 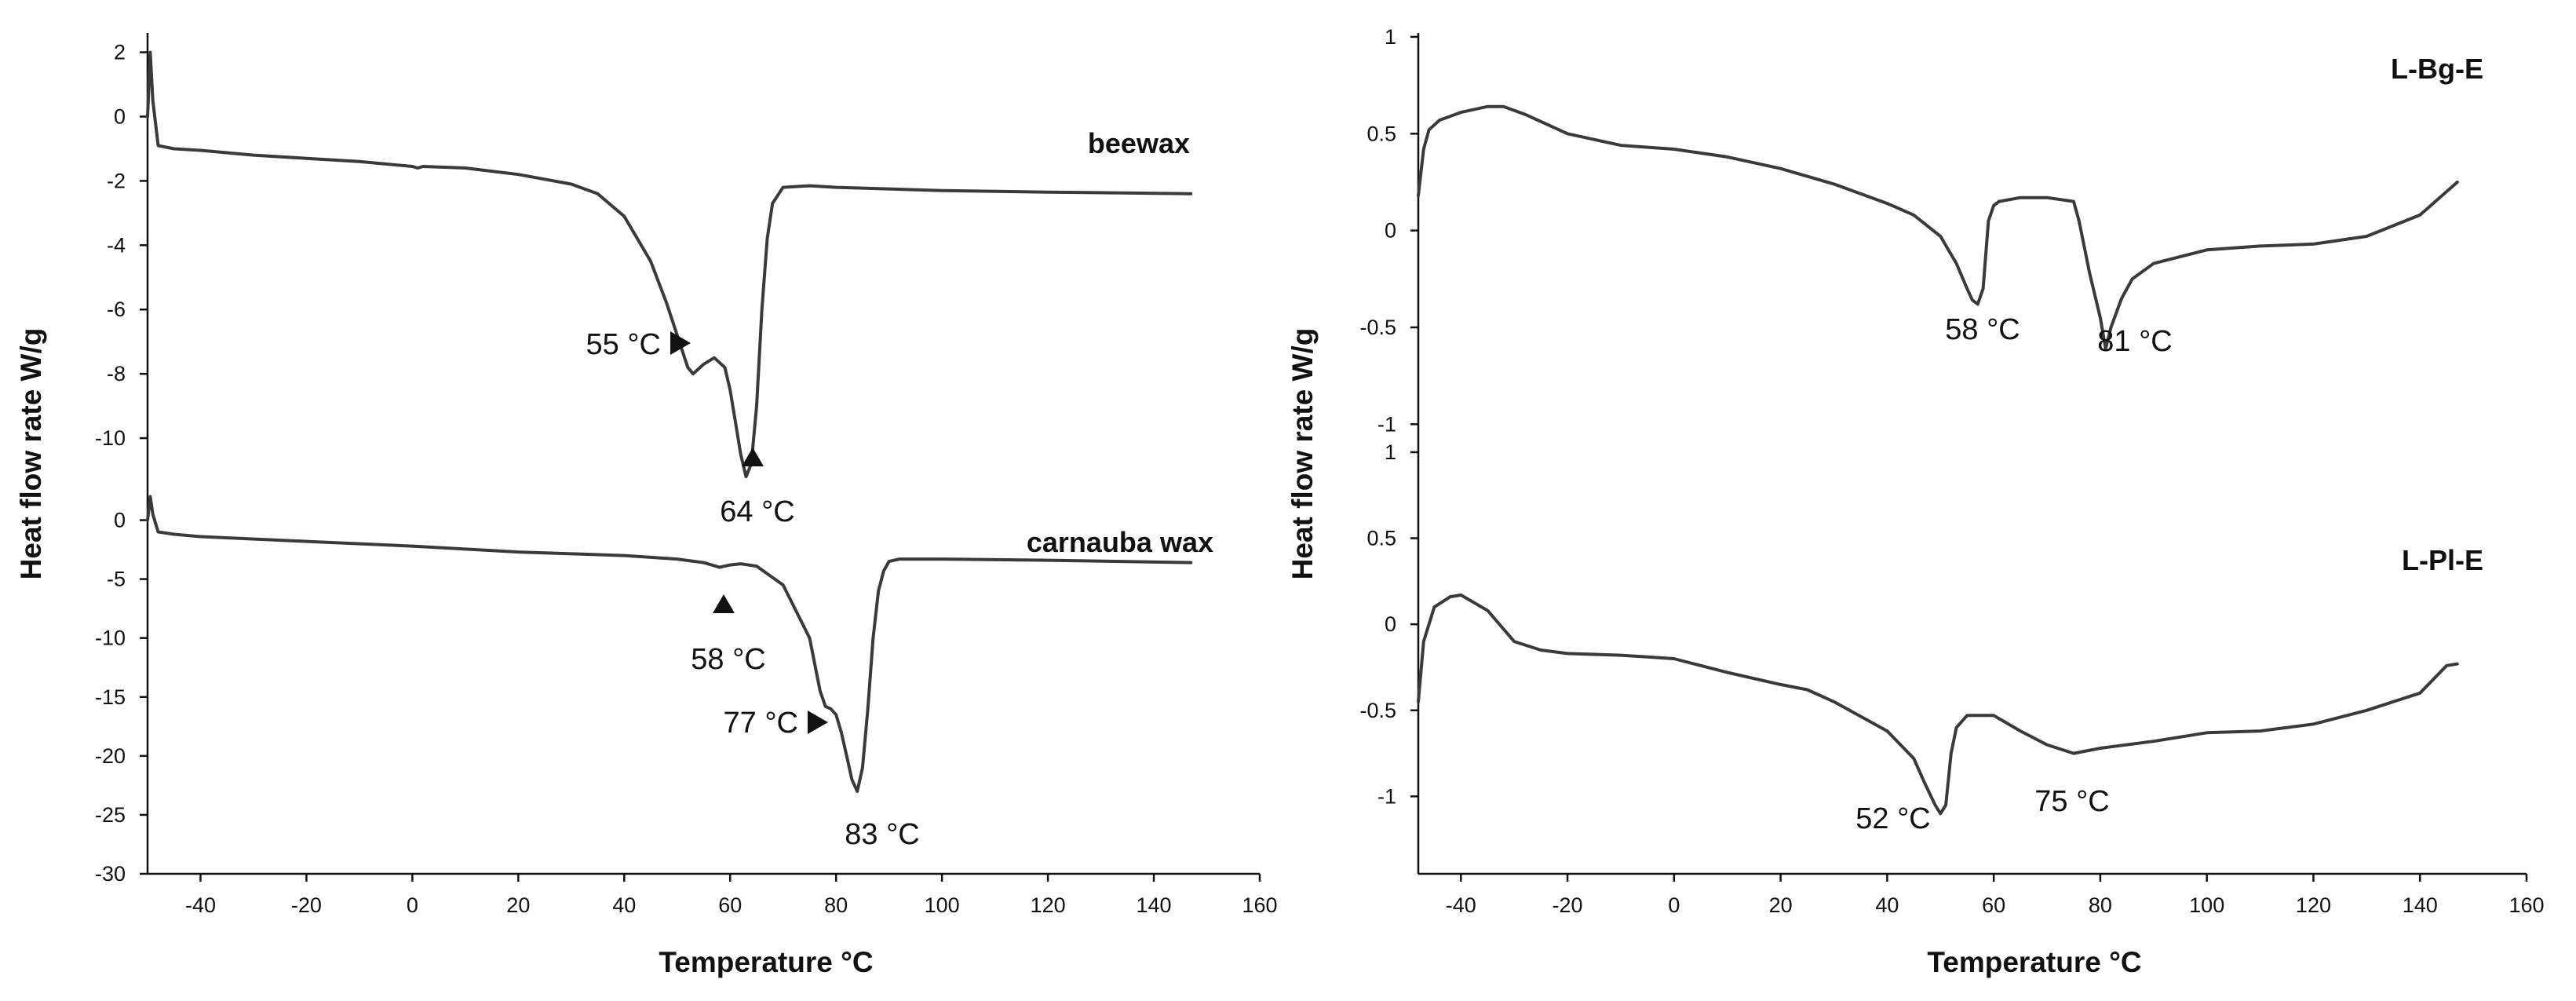 I want to click on left-x-tick-label: -40, so click(x=200, y=905).